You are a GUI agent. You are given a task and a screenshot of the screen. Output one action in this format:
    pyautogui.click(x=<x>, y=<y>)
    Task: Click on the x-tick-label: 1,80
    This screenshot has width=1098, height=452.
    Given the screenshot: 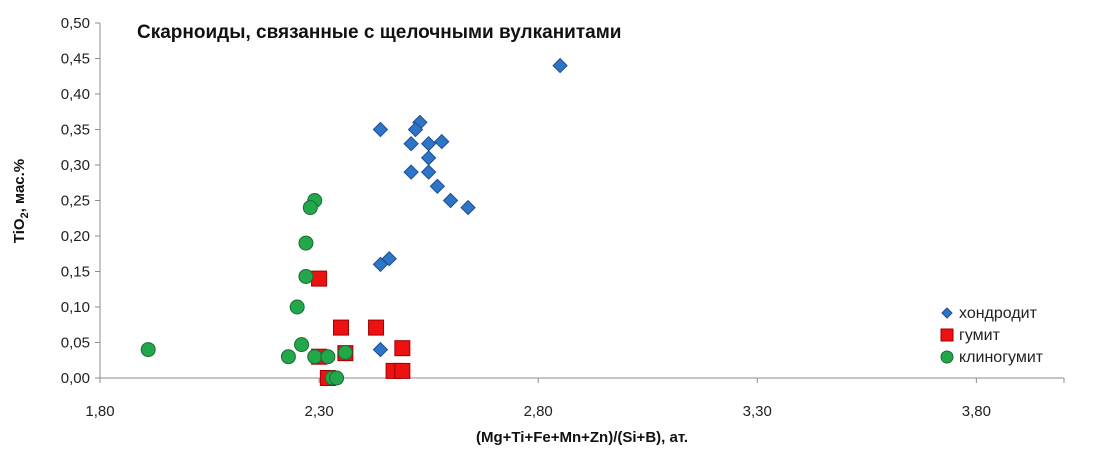 What is the action you would take?
    pyautogui.click(x=99, y=411)
    